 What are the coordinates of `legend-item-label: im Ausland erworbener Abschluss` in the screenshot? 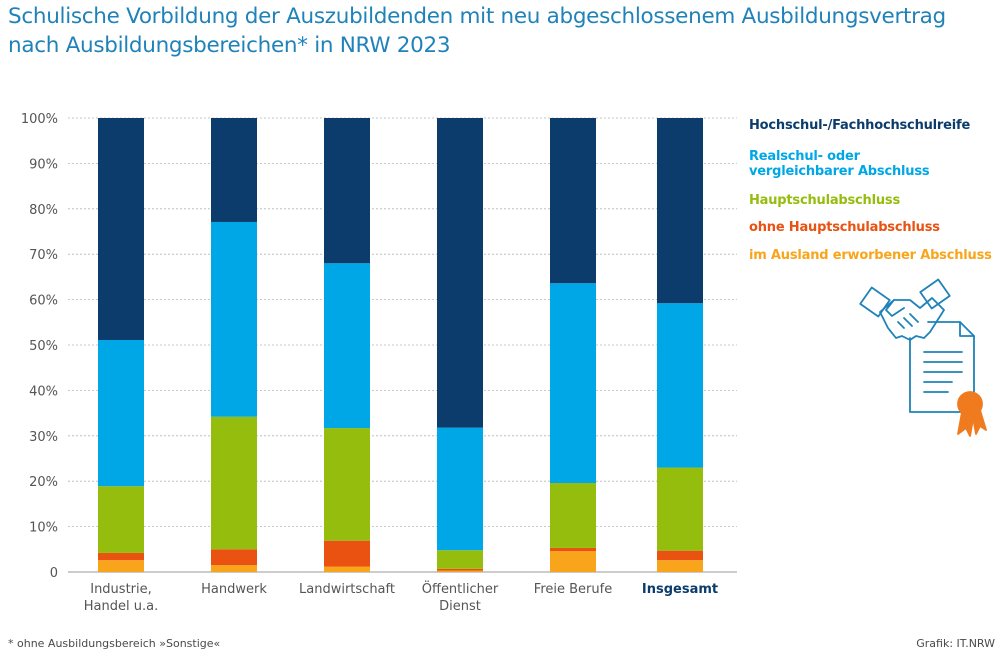 It's located at (870, 255).